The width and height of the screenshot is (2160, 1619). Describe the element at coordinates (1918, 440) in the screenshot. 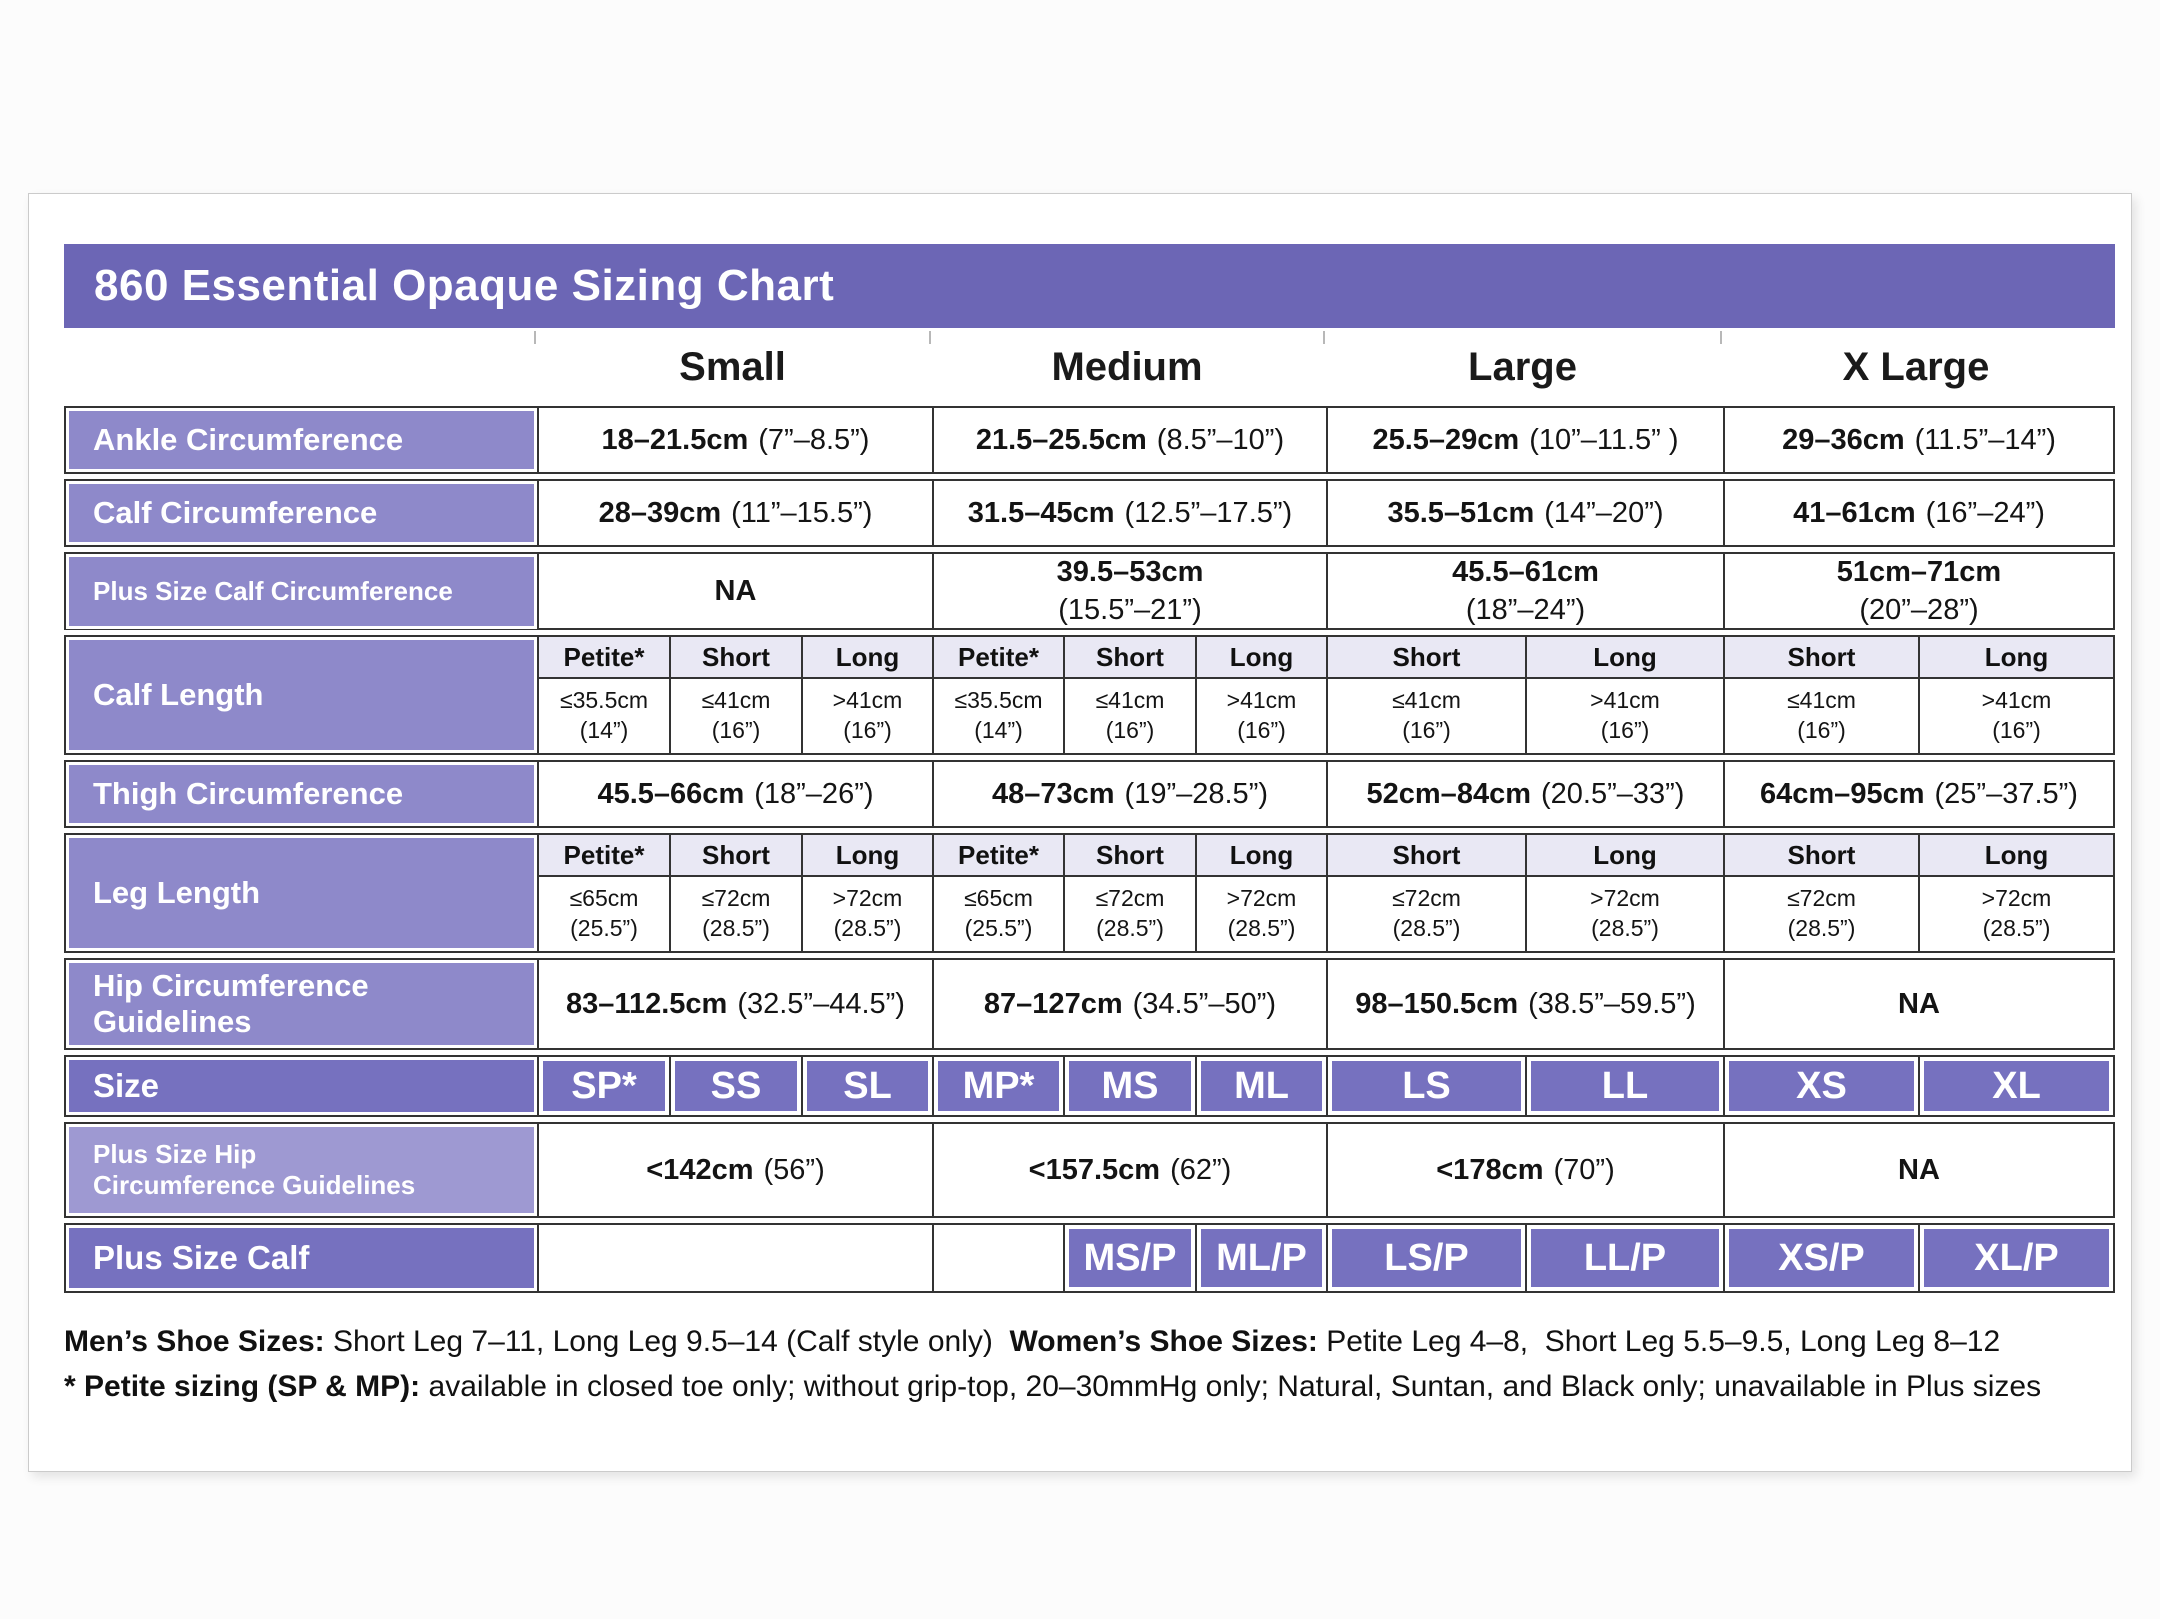

I see `cell-ankle-xlarge: 29–36cm (11.5”–14”)` at that location.